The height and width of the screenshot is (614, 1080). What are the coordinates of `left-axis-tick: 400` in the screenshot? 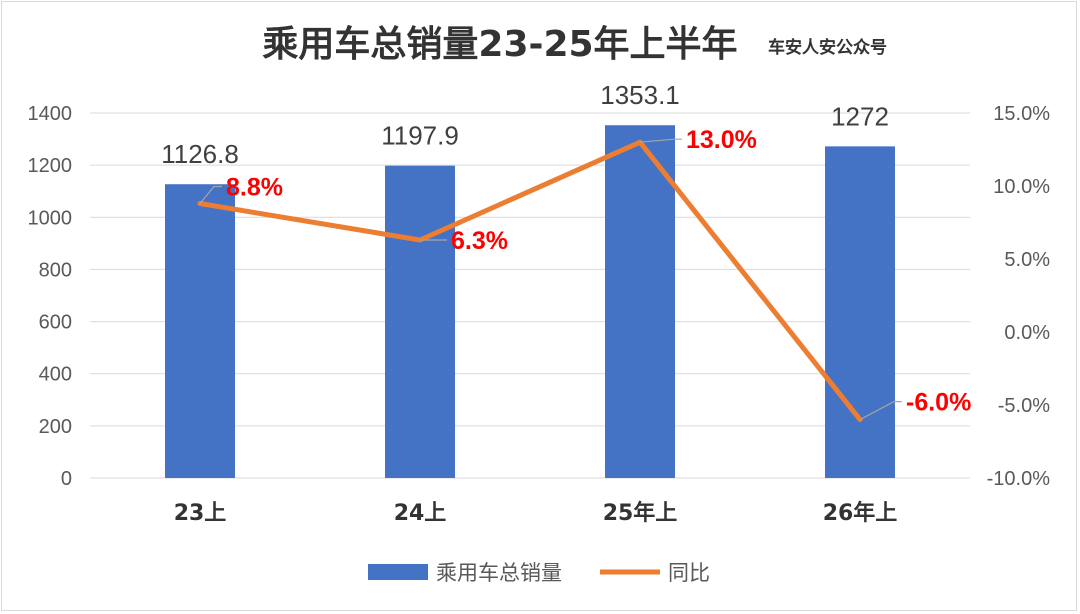 It's located at (55, 375).